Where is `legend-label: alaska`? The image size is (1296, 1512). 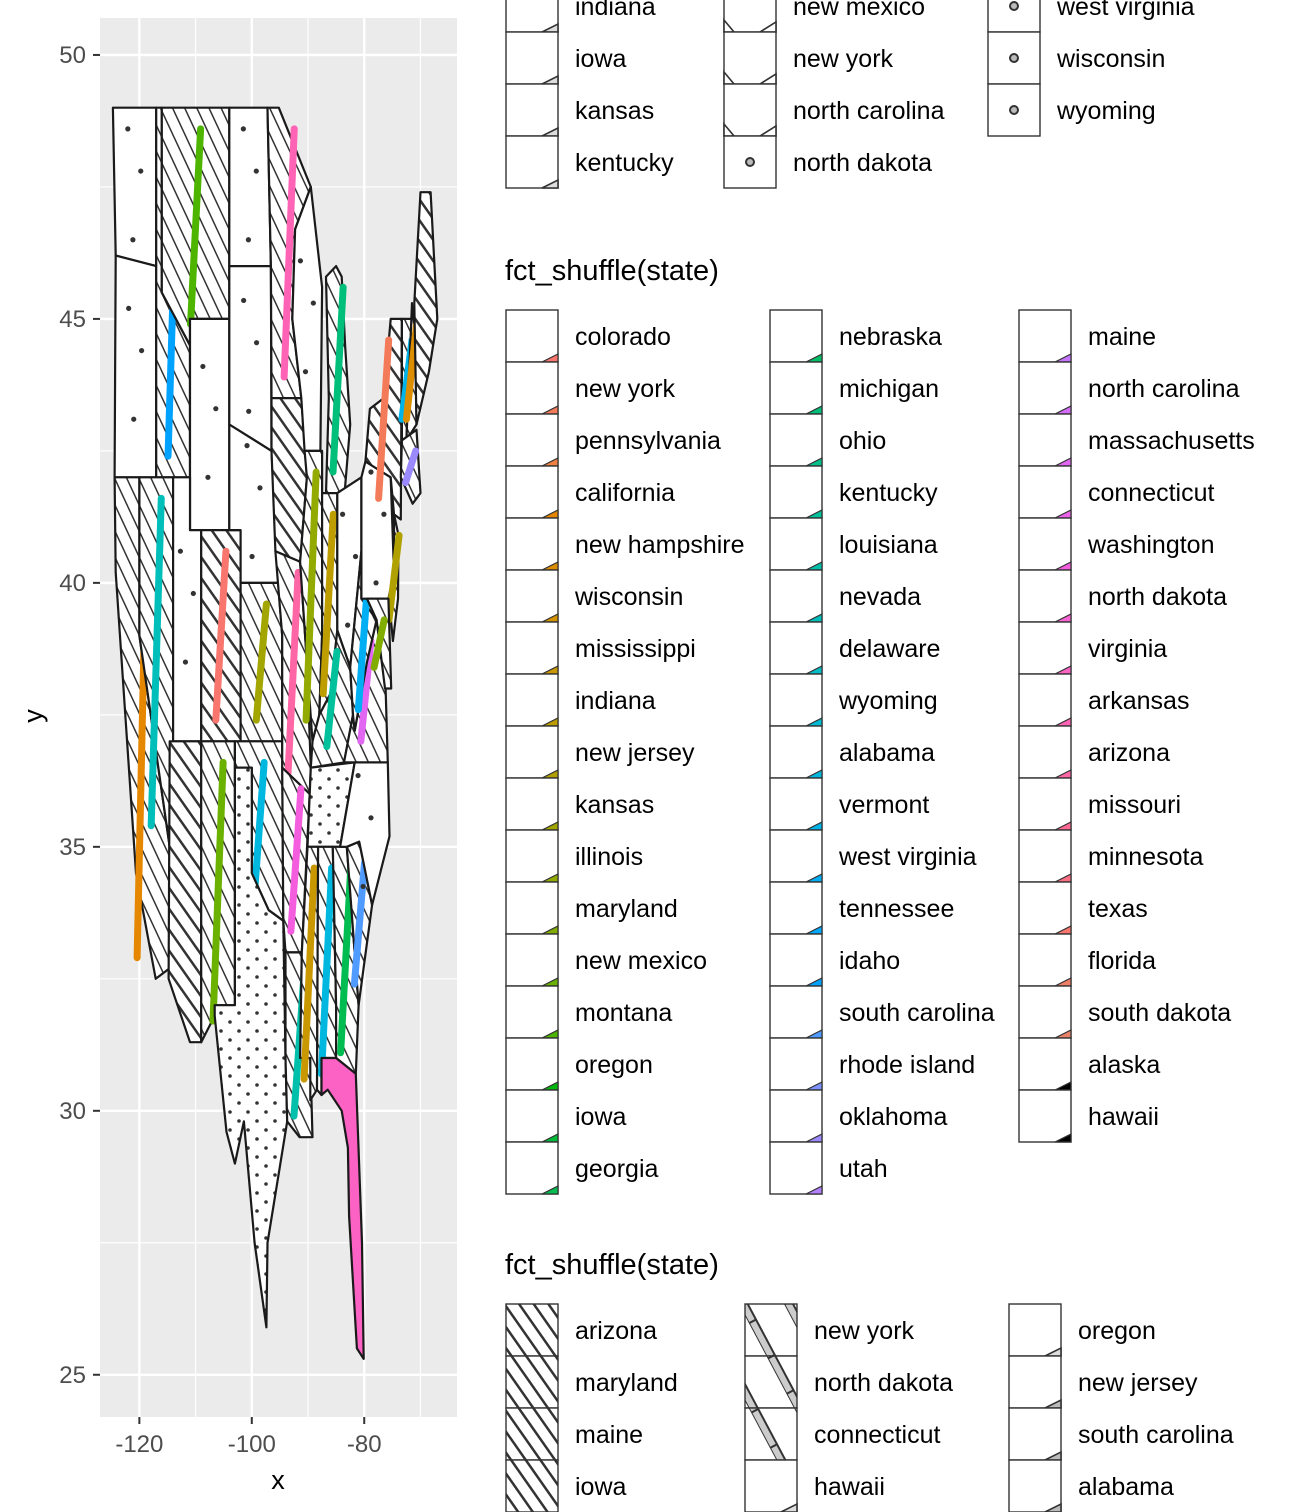
legend-label: alaska is located at coordinates (1124, 1065).